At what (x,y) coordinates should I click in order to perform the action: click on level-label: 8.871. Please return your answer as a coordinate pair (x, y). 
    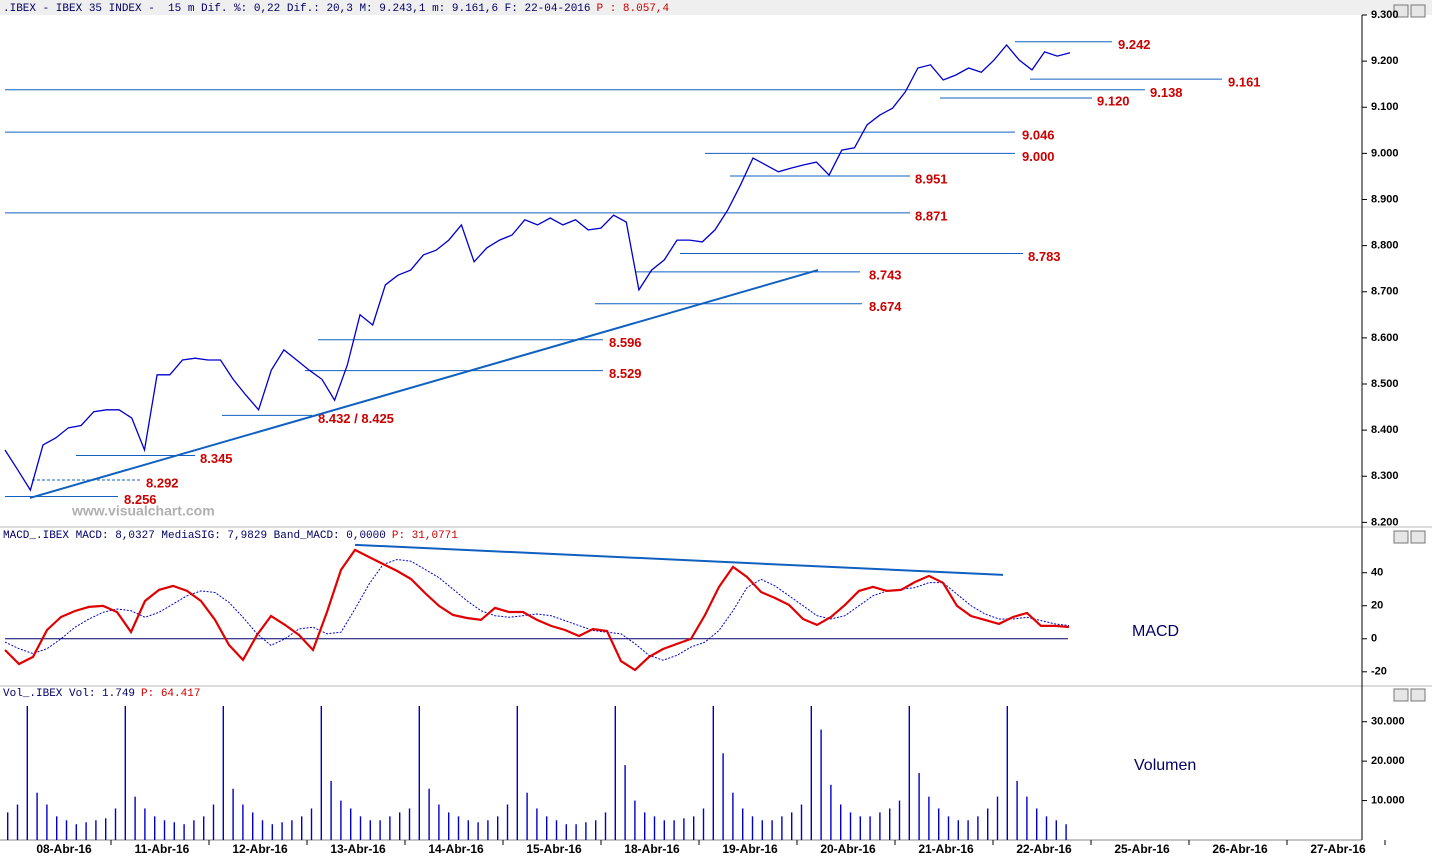
    Looking at the image, I should click on (931, 215).